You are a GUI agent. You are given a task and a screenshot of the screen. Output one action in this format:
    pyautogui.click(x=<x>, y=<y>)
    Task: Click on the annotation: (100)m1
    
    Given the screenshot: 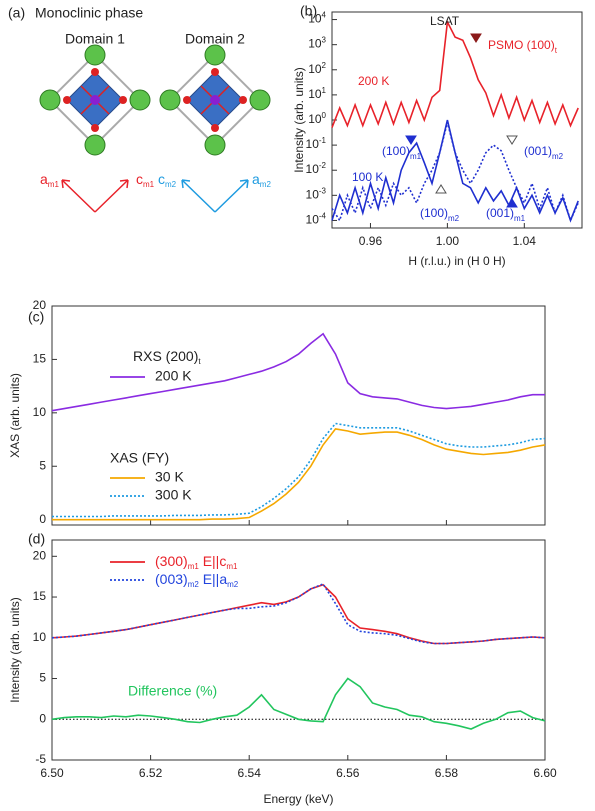 What is the action you would take?
    pyautogui.click(x=402, y=152)
    